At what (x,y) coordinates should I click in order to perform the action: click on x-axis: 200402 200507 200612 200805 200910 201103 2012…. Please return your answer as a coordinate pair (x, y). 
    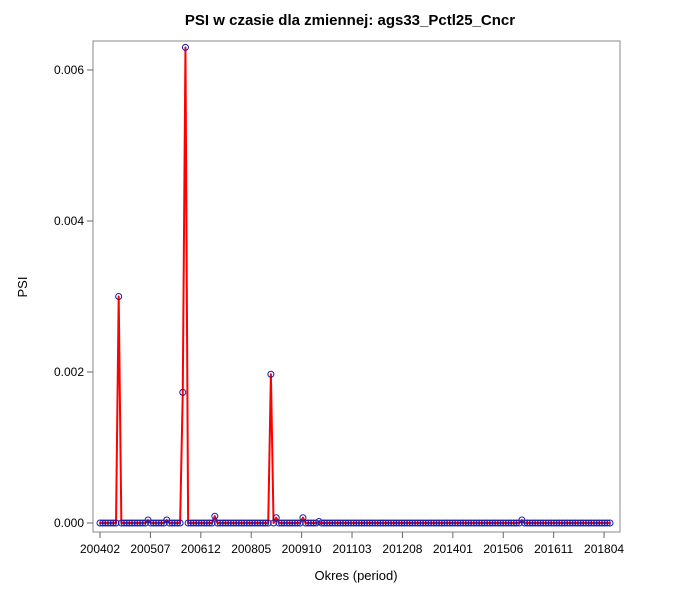
    Looking at the image, I should click on (352, 544).